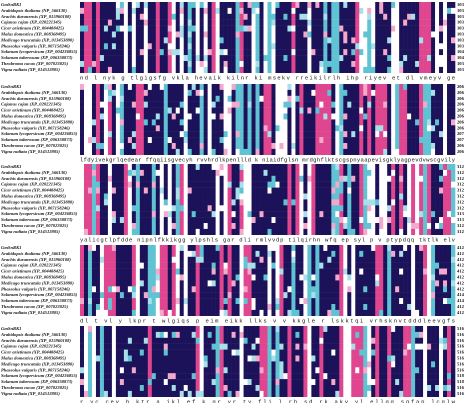  I want to click on species-name: GmSnRK1, so click(11, 166).